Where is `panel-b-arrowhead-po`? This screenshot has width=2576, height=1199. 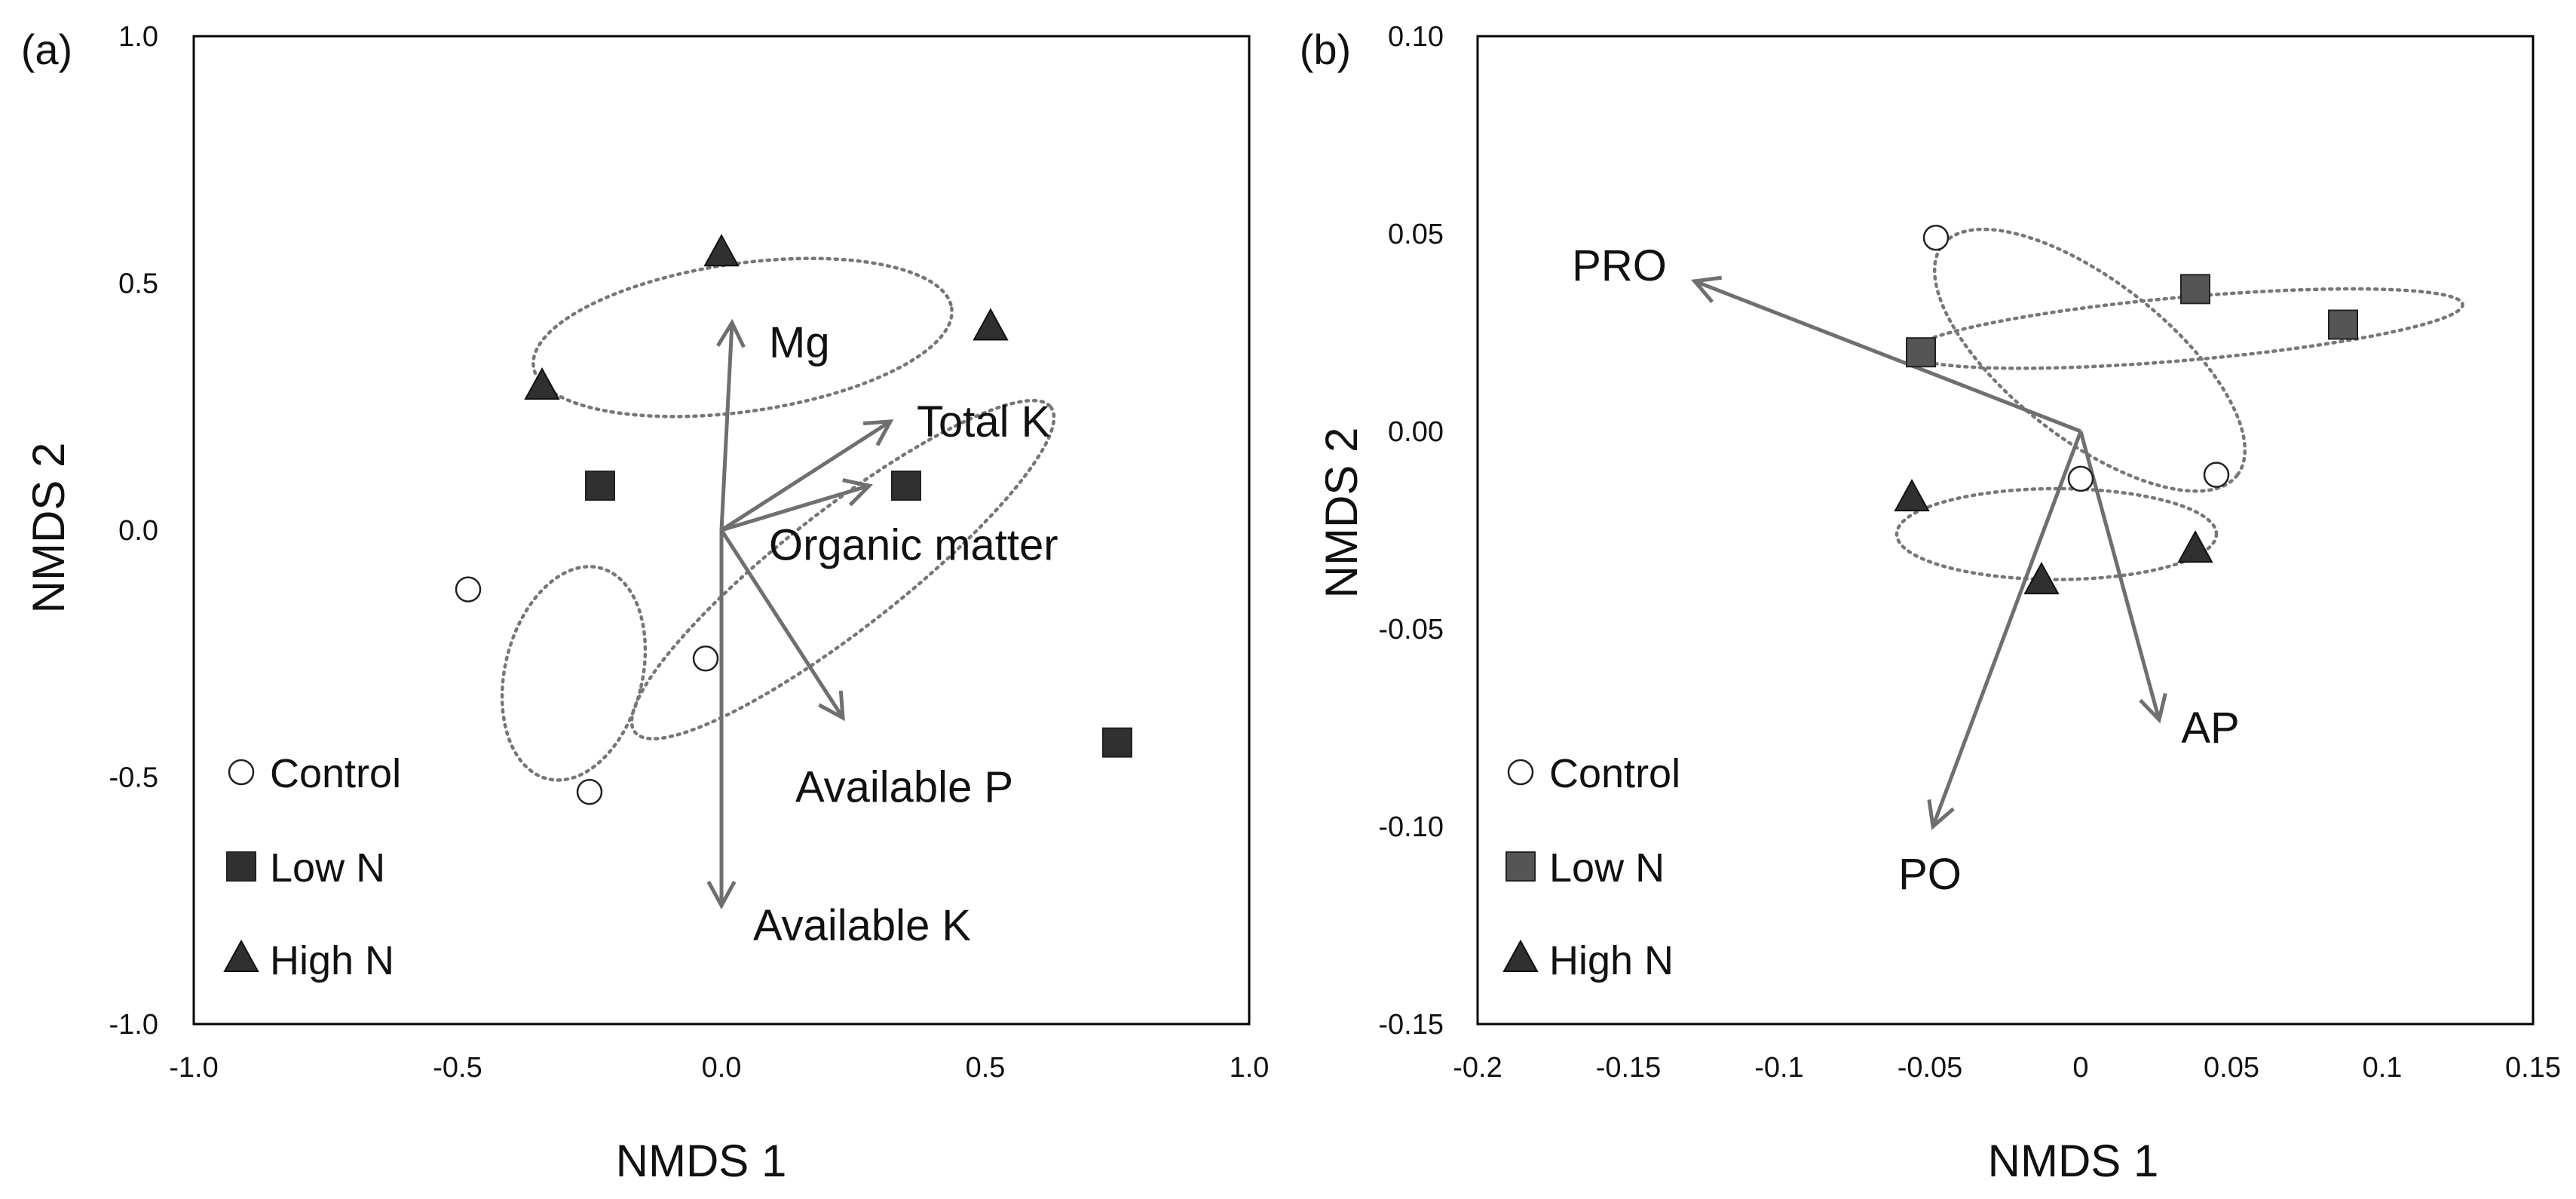 panel-b-arrowhead-po is located at coordinates (1941, 814).